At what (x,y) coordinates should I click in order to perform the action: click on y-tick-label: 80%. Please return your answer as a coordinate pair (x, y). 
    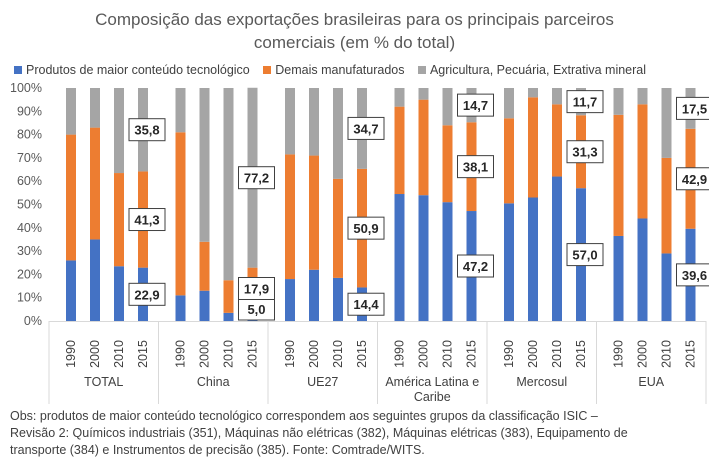
    Looking at the image, I should click on (29, 135).